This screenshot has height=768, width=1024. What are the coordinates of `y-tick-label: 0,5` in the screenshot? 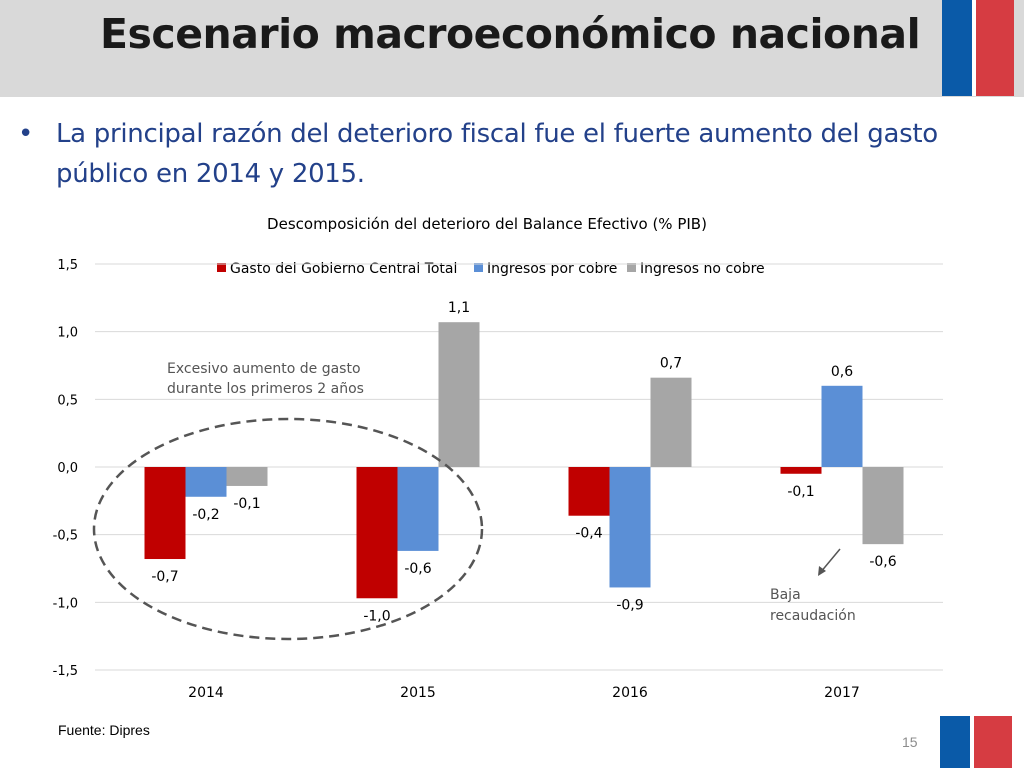 It's located at (67, 400).